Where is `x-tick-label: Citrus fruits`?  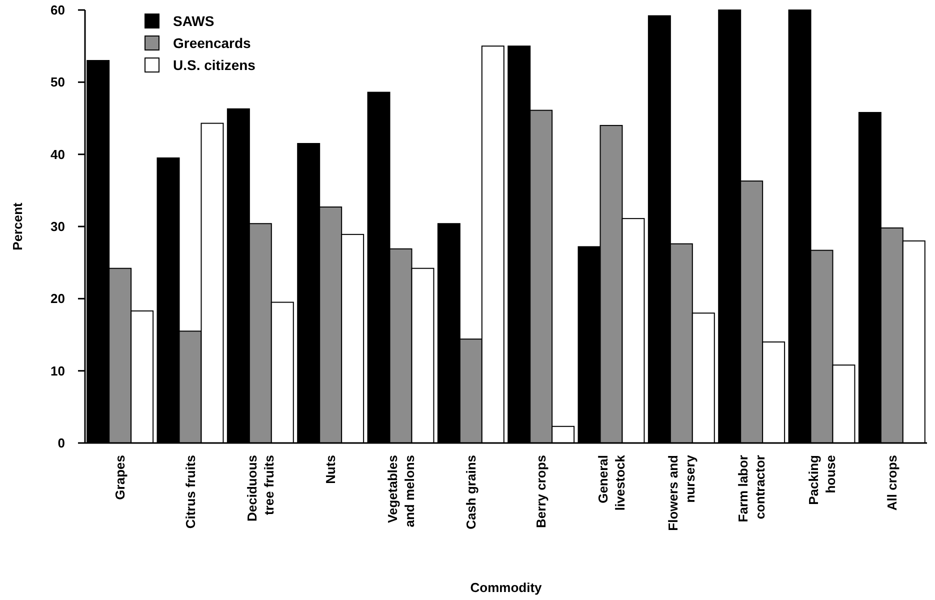
x-tick-label: Citrus fruits is located at coordinates (190, 492).